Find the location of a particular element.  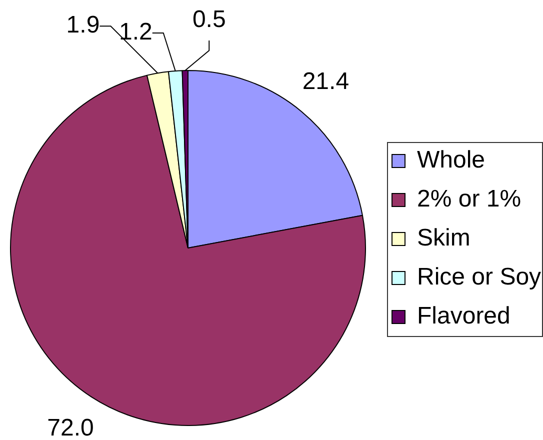

legend-label: Flavored is located at coordinates (463, 316).